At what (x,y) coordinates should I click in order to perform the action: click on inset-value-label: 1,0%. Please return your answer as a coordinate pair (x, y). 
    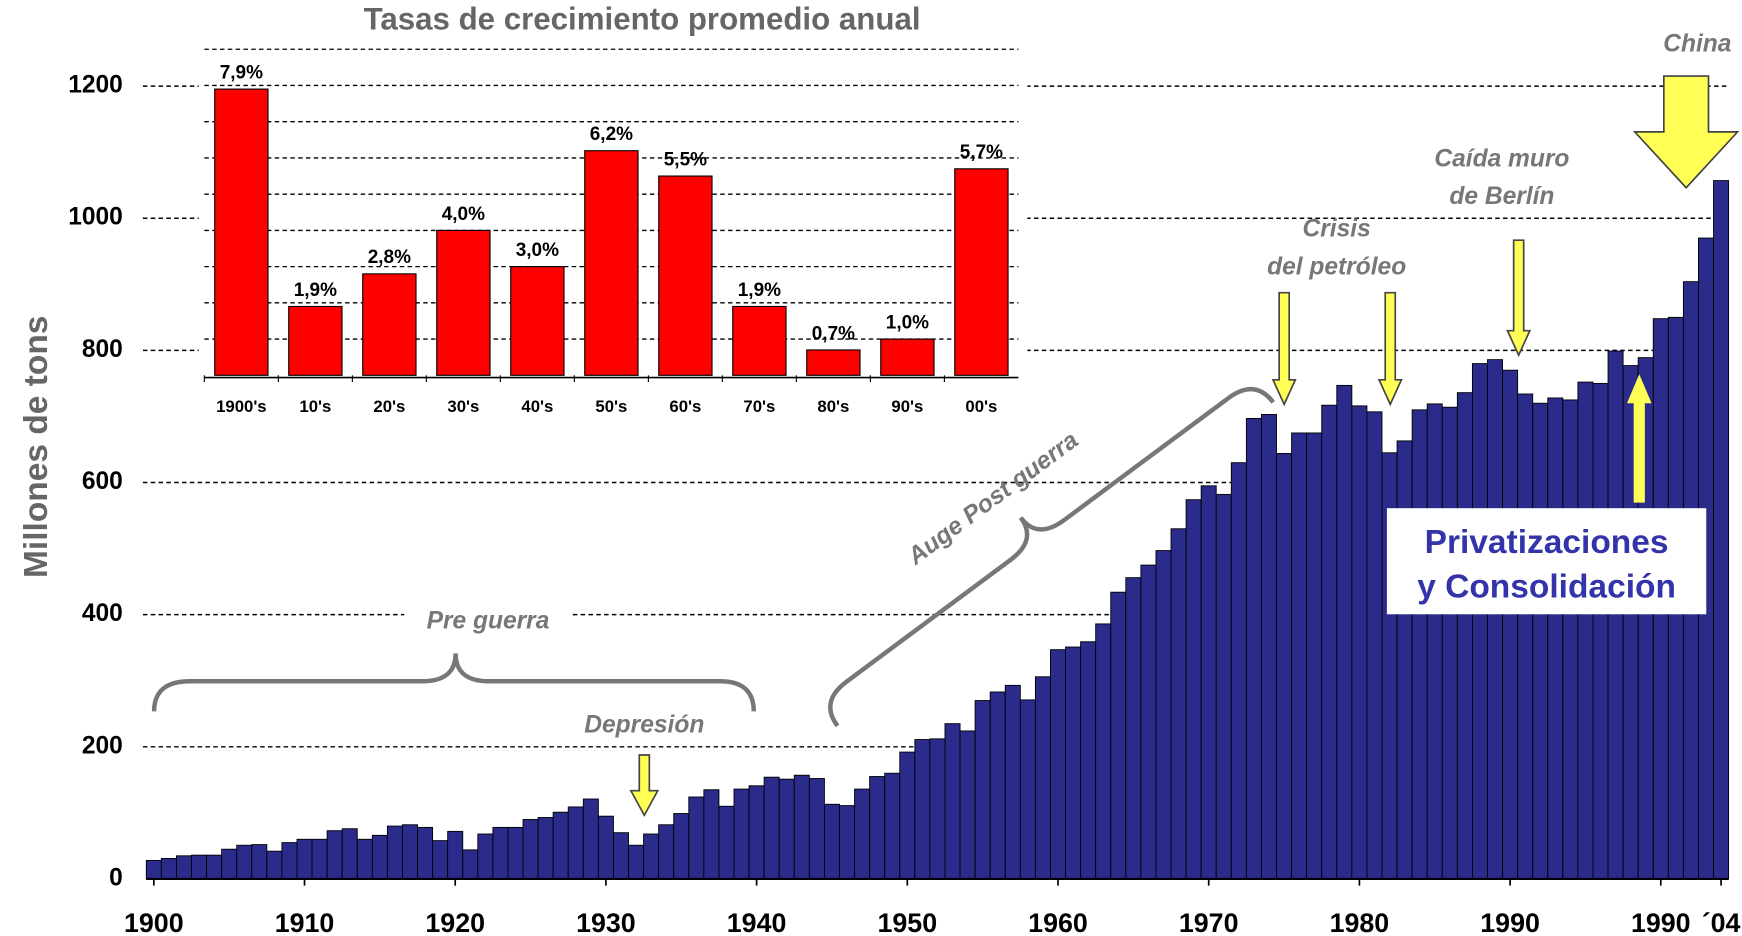
    Looking at the image, I should click on (907, 322).